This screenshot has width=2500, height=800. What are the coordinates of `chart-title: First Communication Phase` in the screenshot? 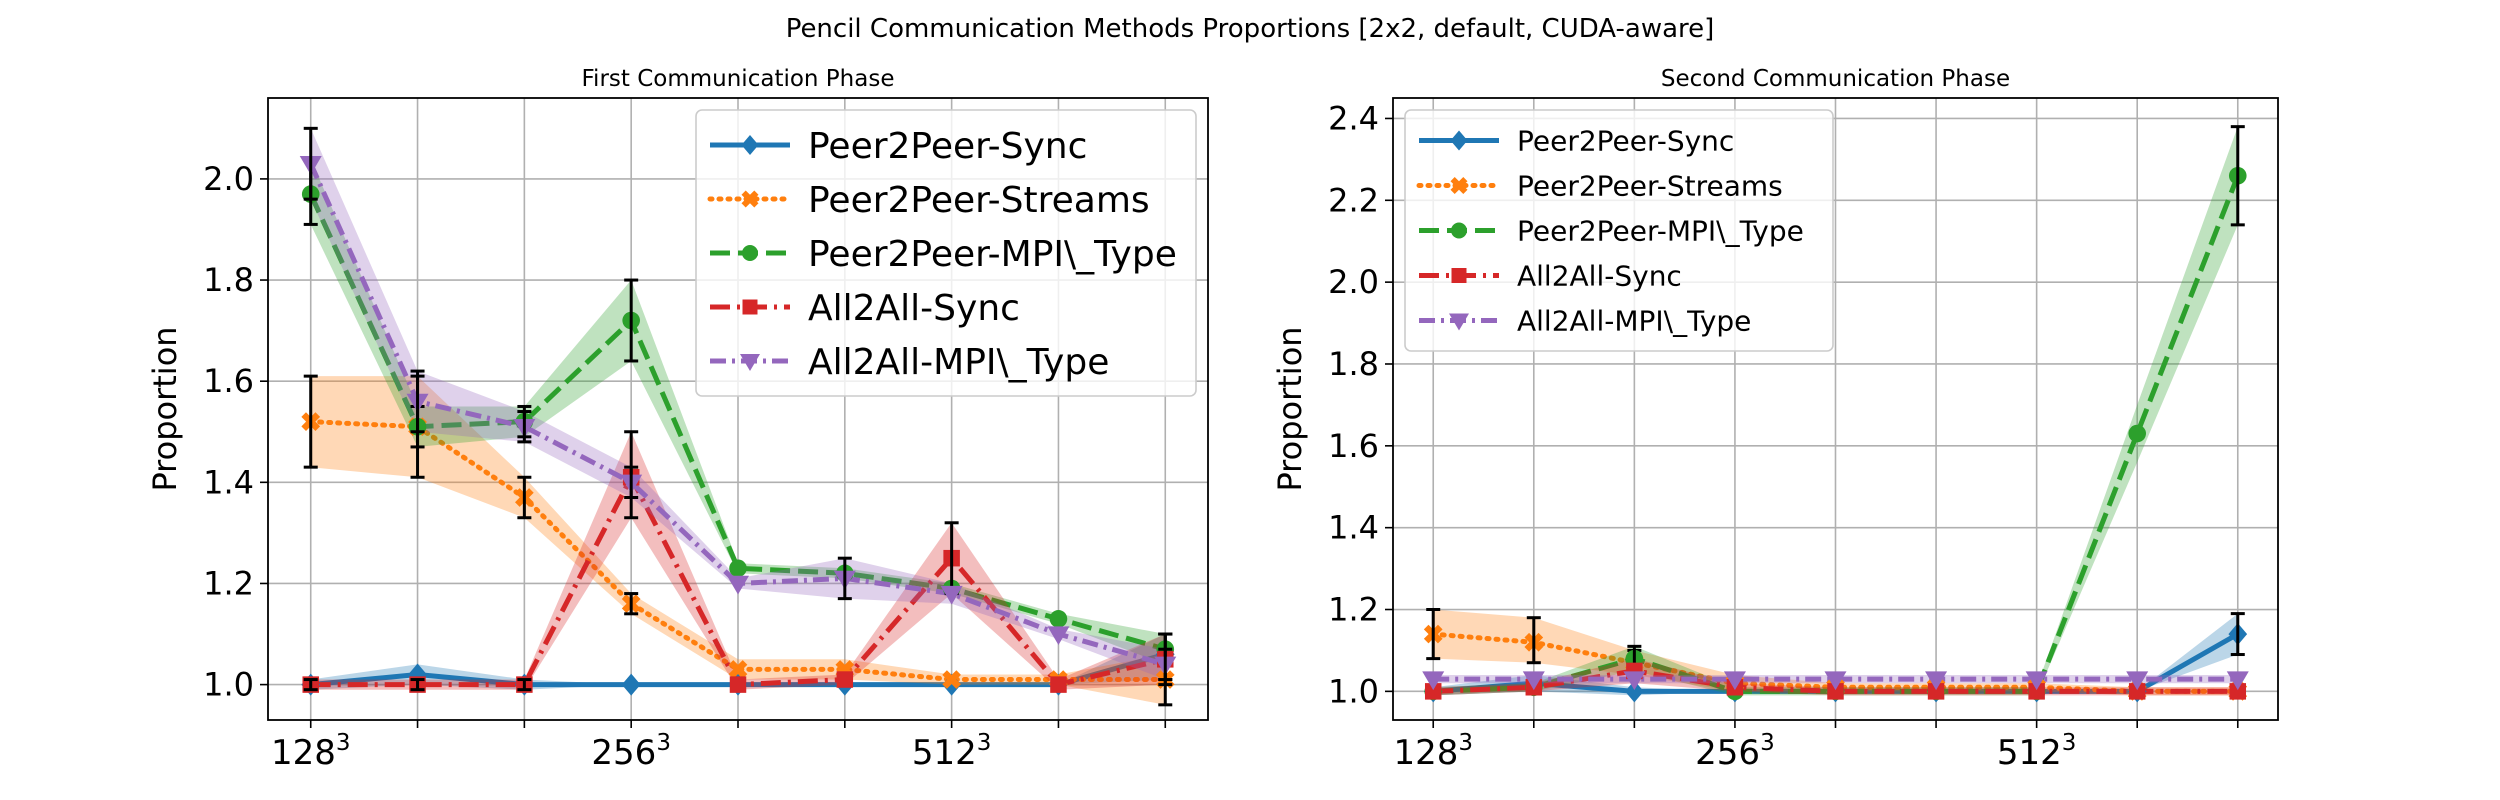 It's located at (738, 79).